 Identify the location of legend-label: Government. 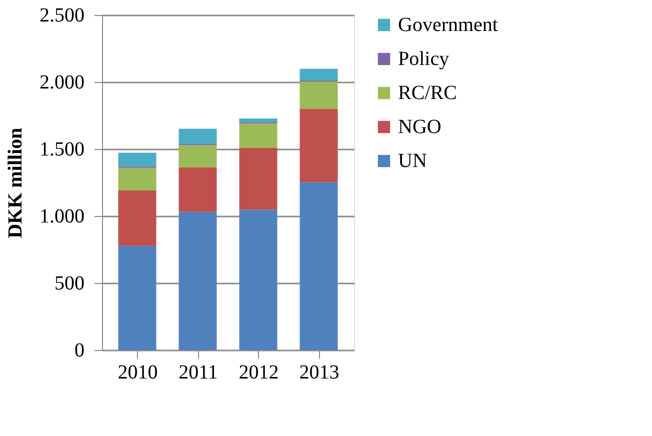
(448, 25).